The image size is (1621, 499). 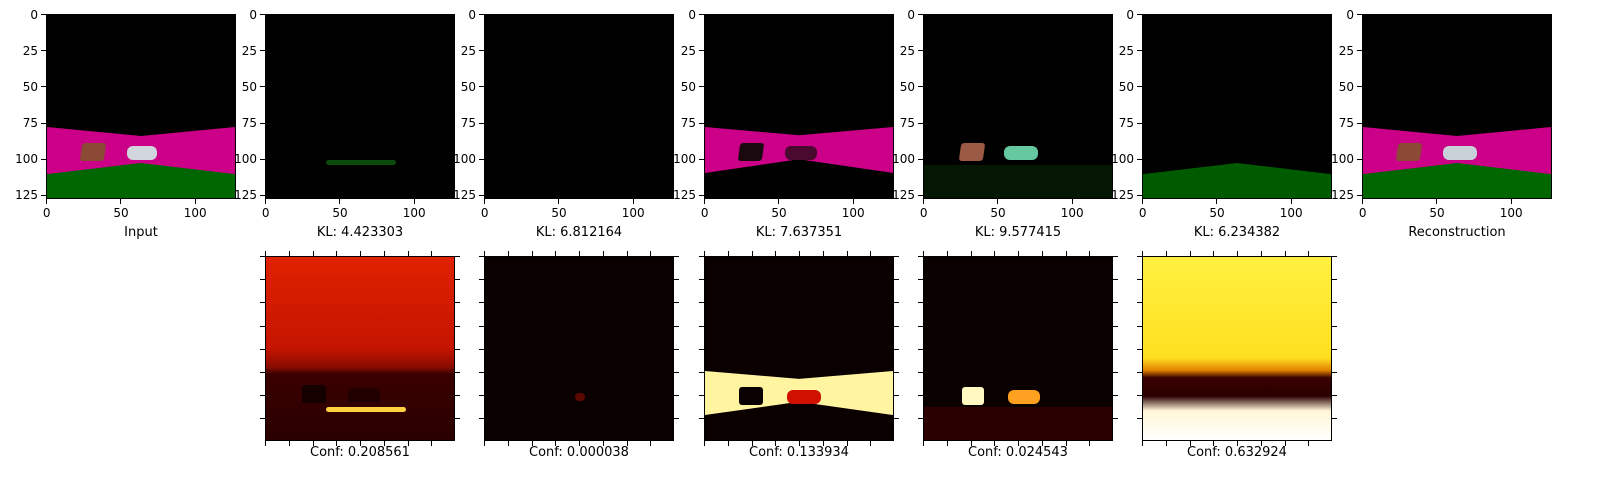 What do you see at coordinates (141, 232) in the screenshot?
I see `panel-caption: Input` at bounding box center [141, 232].